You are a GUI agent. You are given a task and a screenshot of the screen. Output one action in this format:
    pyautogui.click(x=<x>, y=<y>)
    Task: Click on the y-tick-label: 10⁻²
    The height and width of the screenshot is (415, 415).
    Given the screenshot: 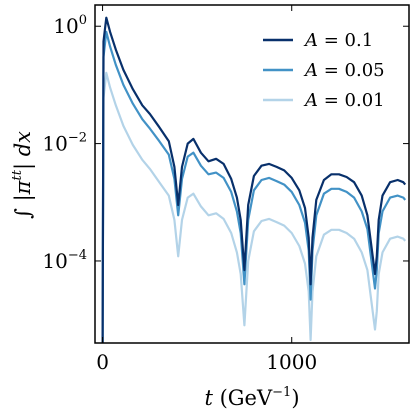 What is the action you would take?
    pyautogui.click(x=64, y=143)
    